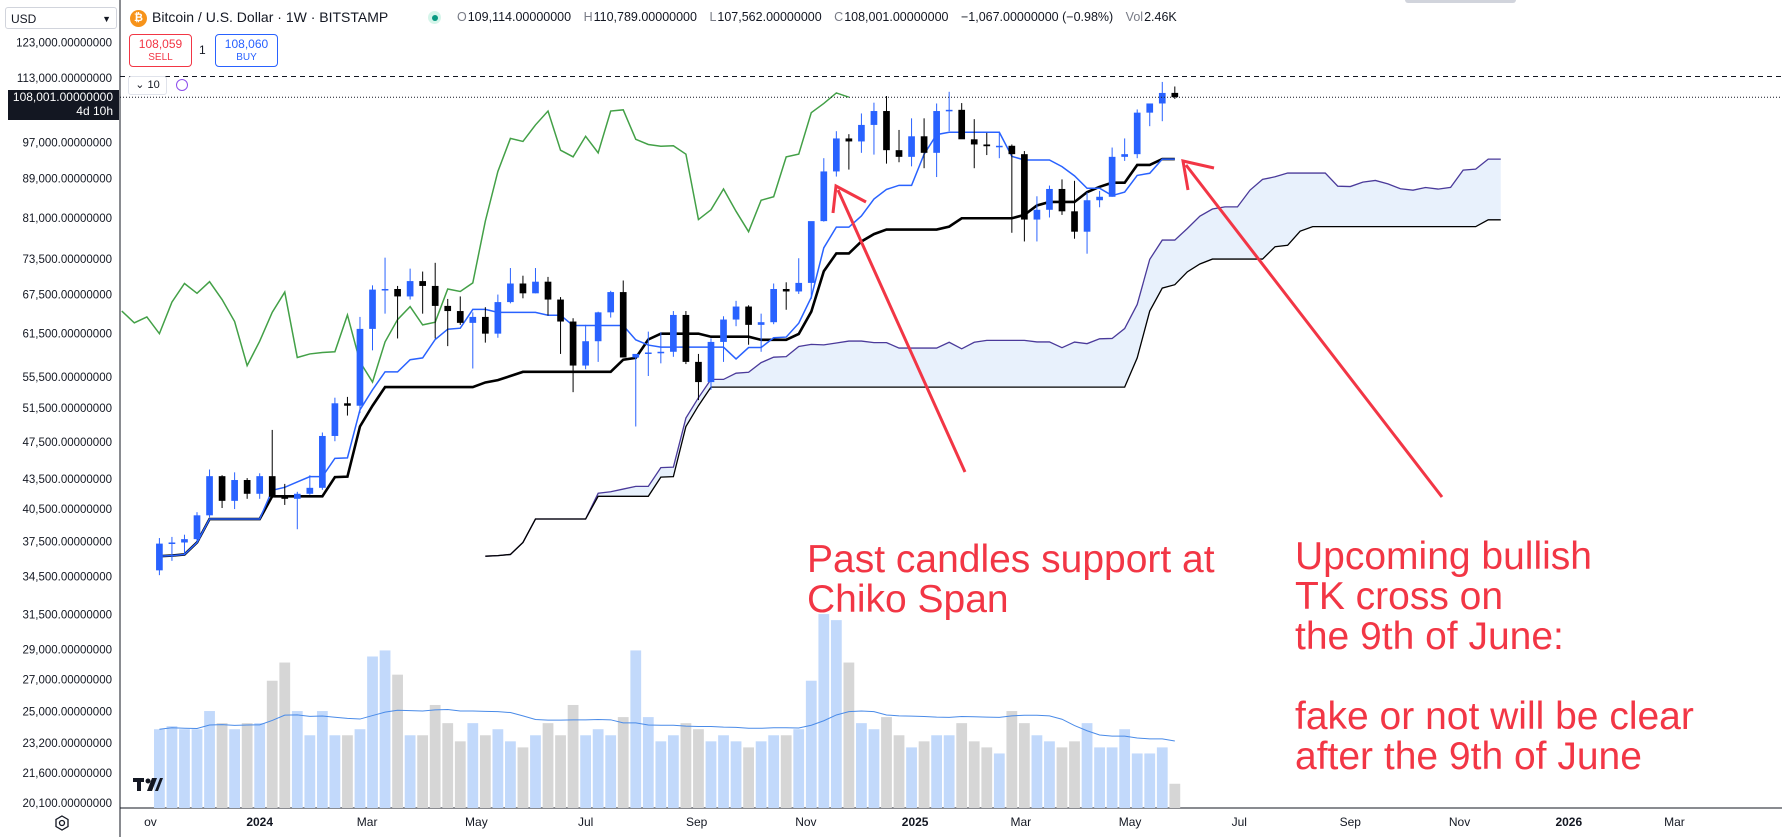 The height and width of the screenshot is (837, 1782). I want to click on volume-key: Vol, so click(1134, 17).